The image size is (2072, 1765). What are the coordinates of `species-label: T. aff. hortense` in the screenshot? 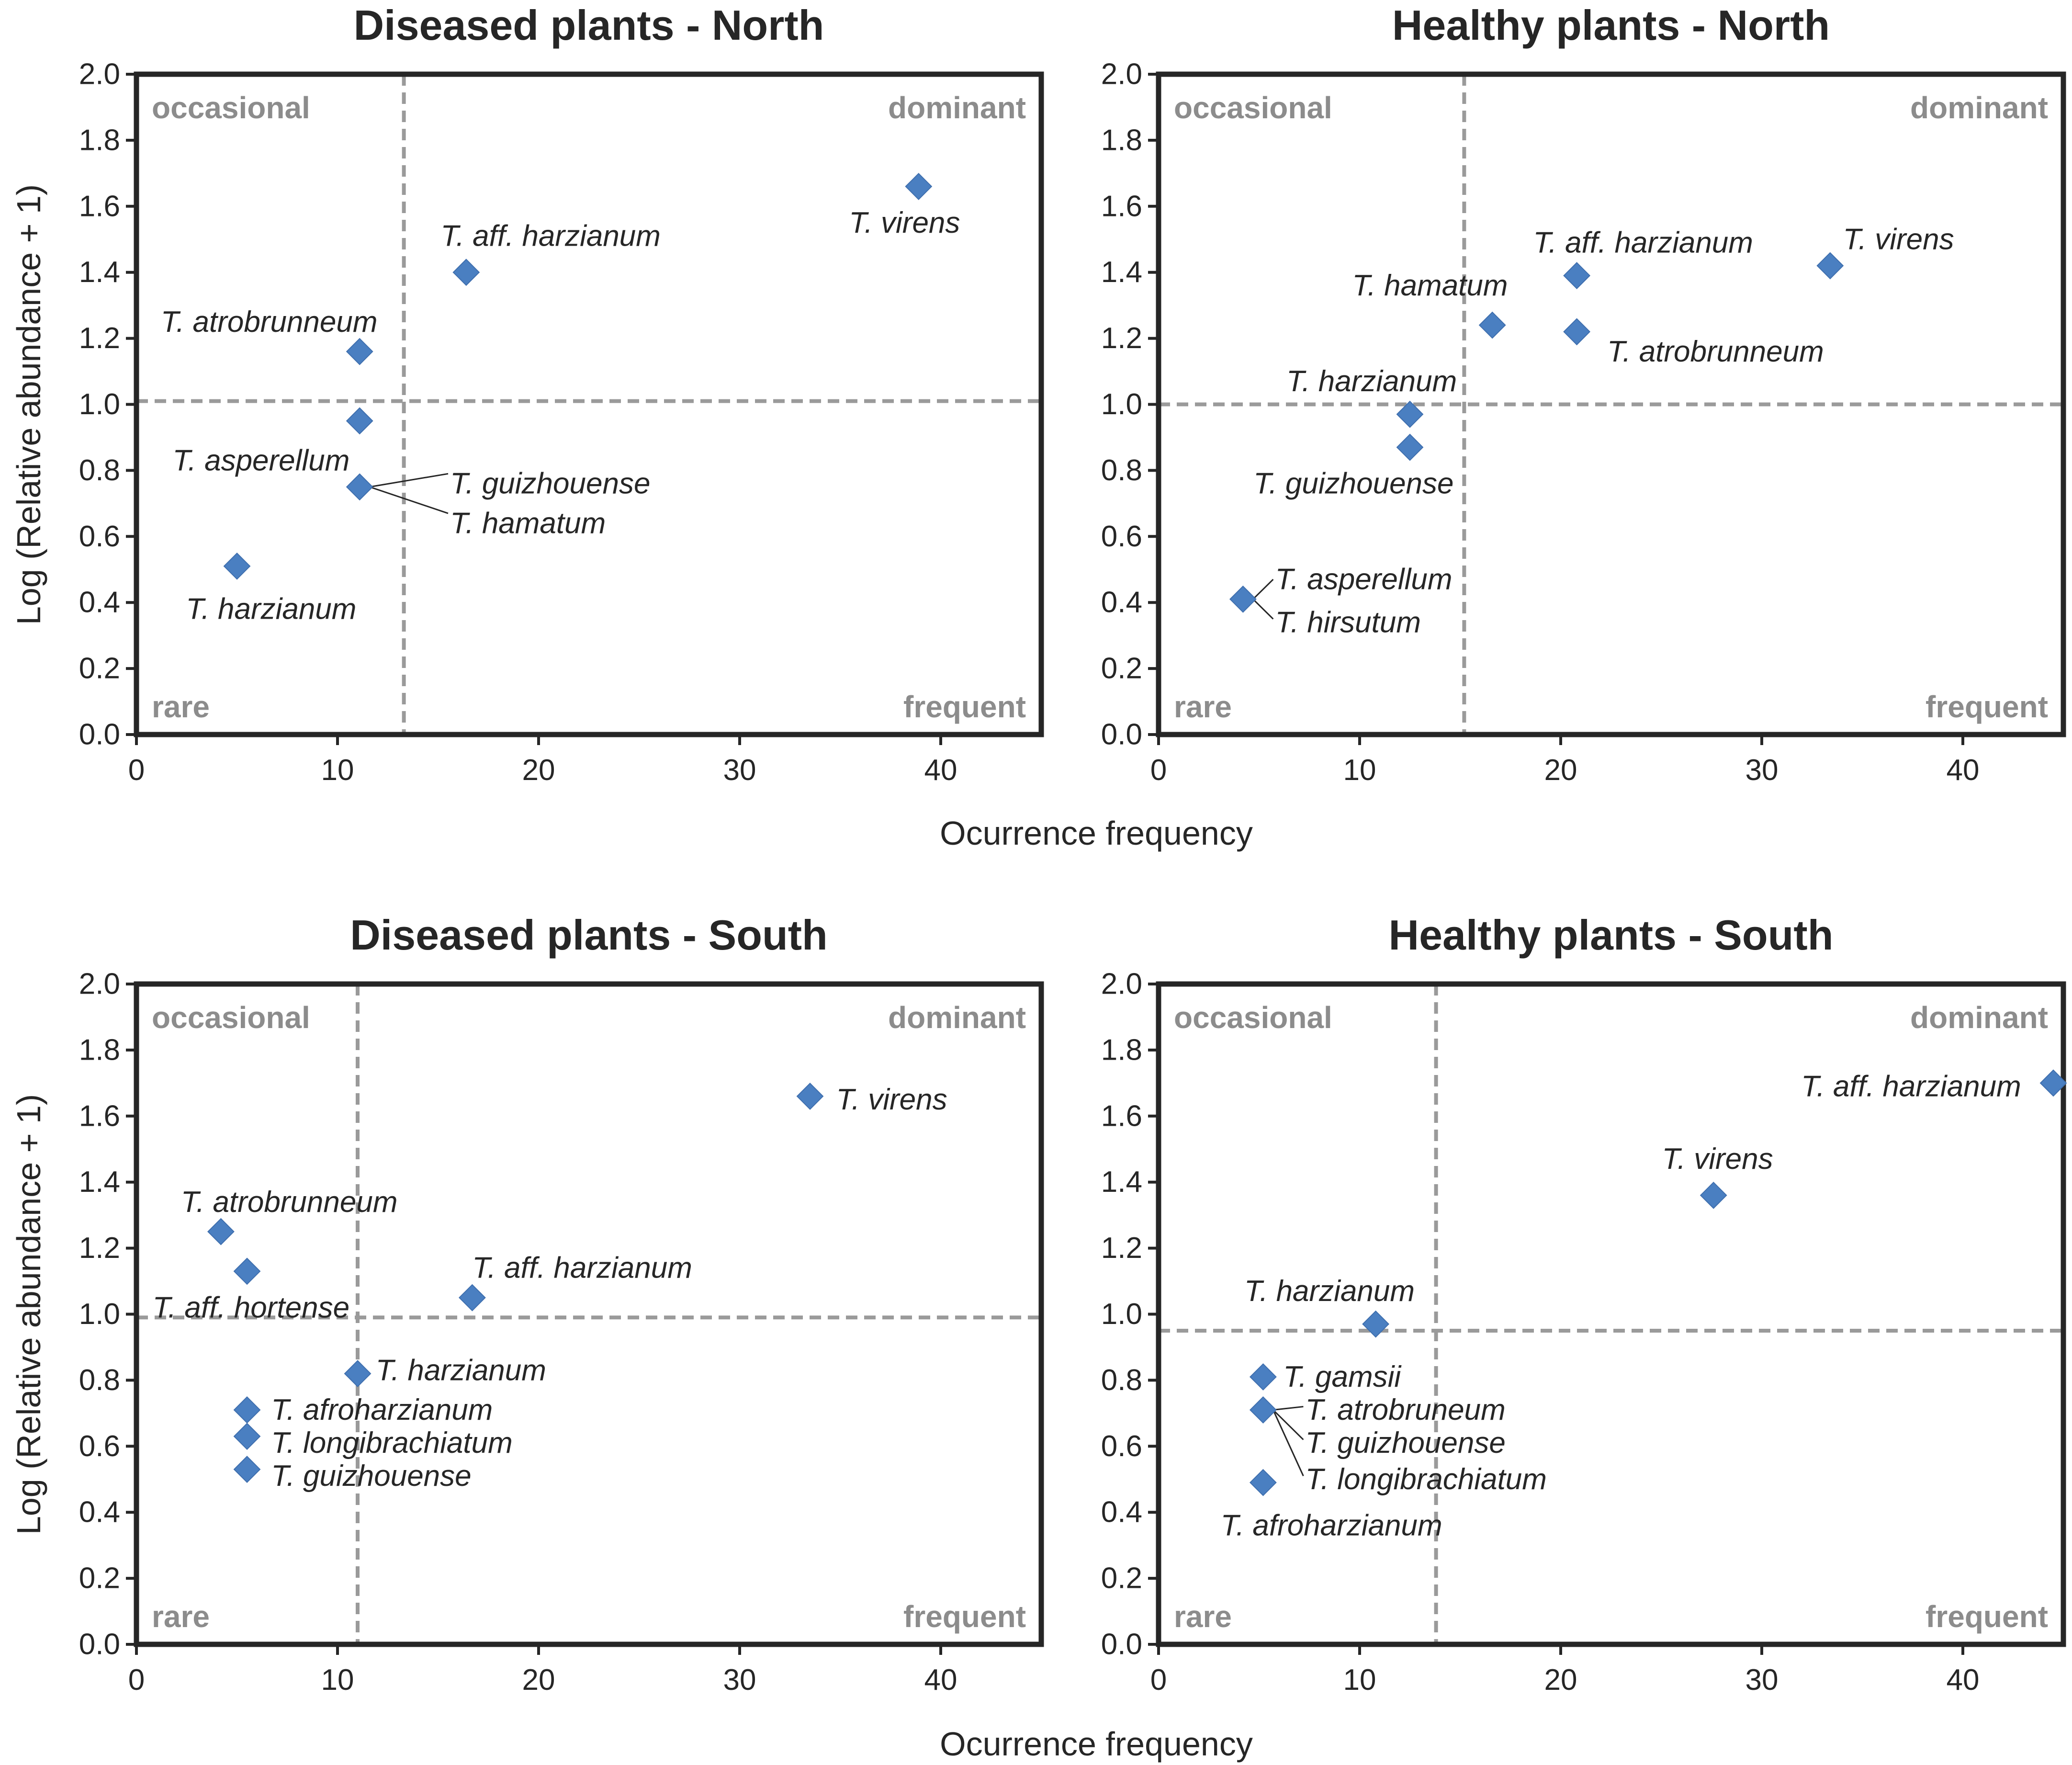 It's located at (251, 1307).